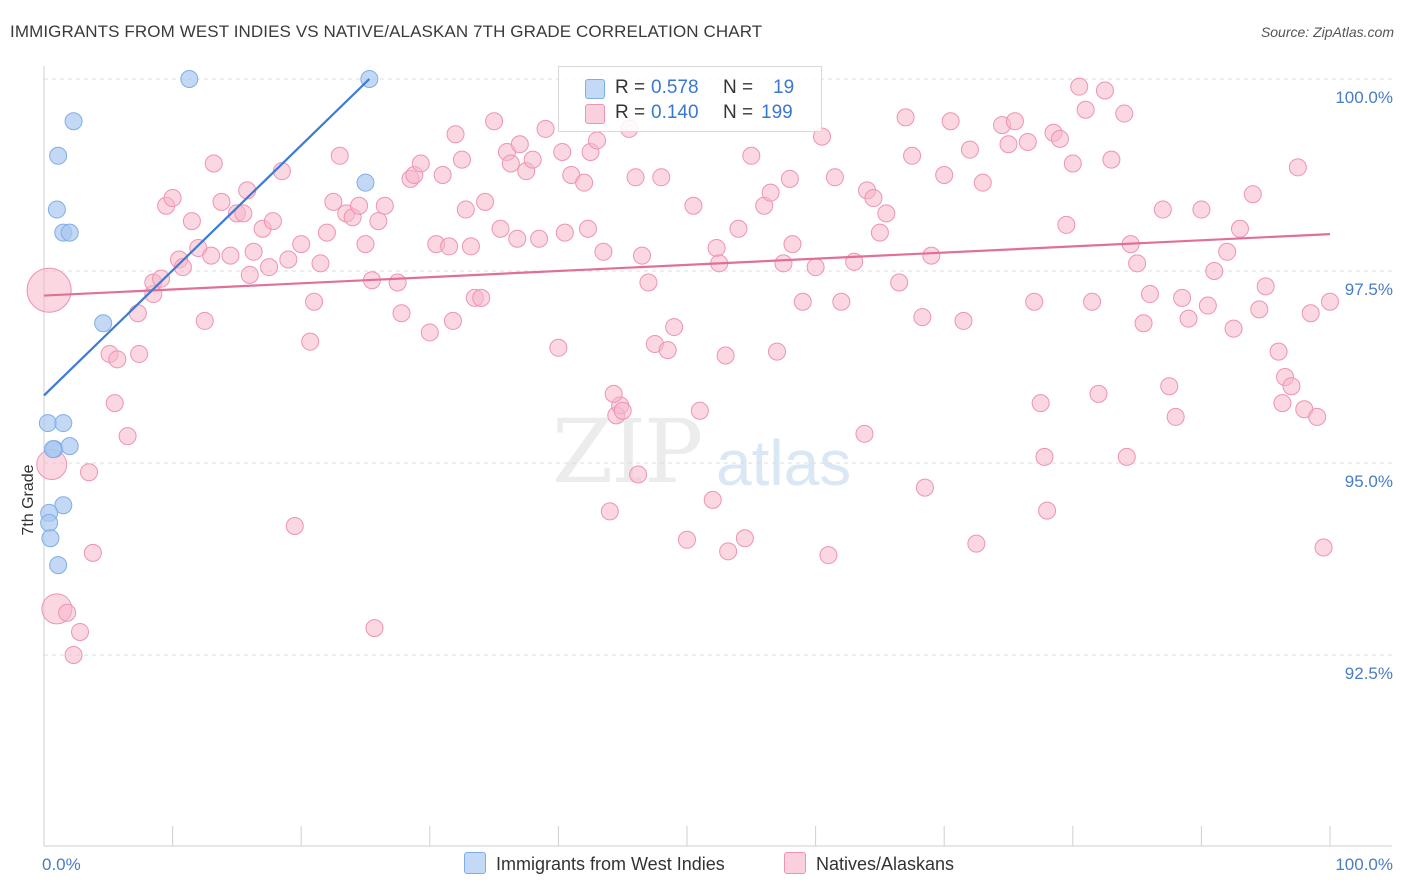 The width and height of the screenshot is (1406, 892). I want to click on y-tick-label: 97.5%, so click(1369, 289).